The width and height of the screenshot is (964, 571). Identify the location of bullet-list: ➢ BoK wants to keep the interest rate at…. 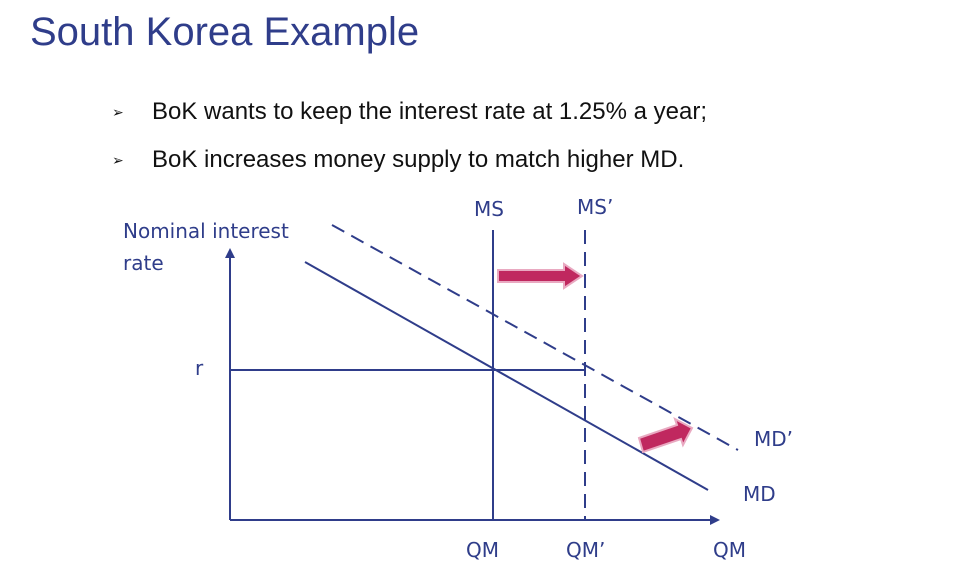
(409, 136).